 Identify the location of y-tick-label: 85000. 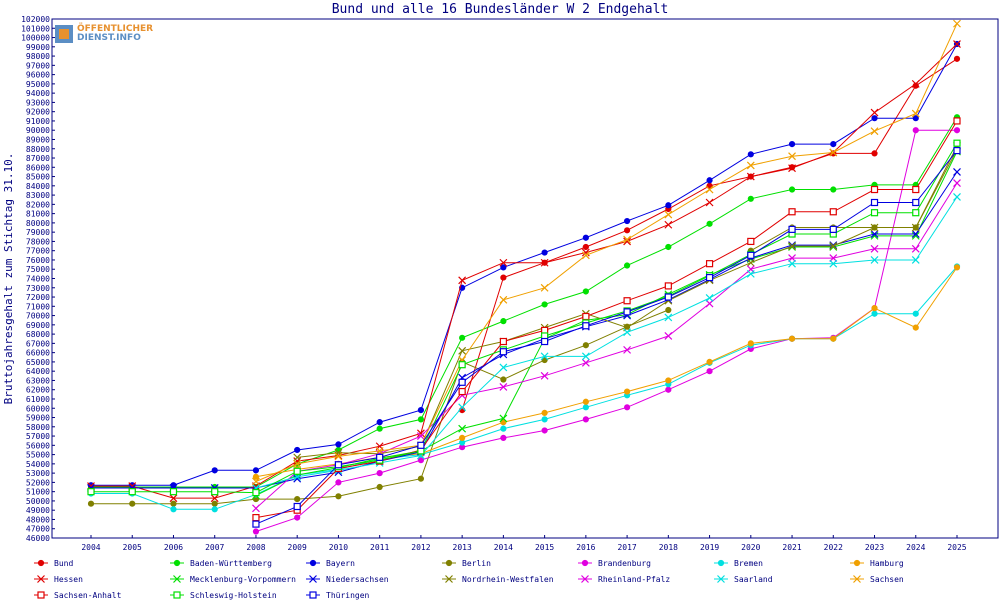
(38, 177).